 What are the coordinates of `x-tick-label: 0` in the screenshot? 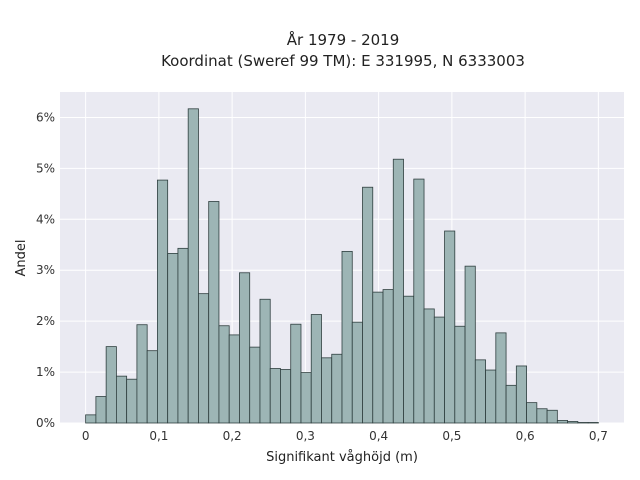 It's located at (86, 436).